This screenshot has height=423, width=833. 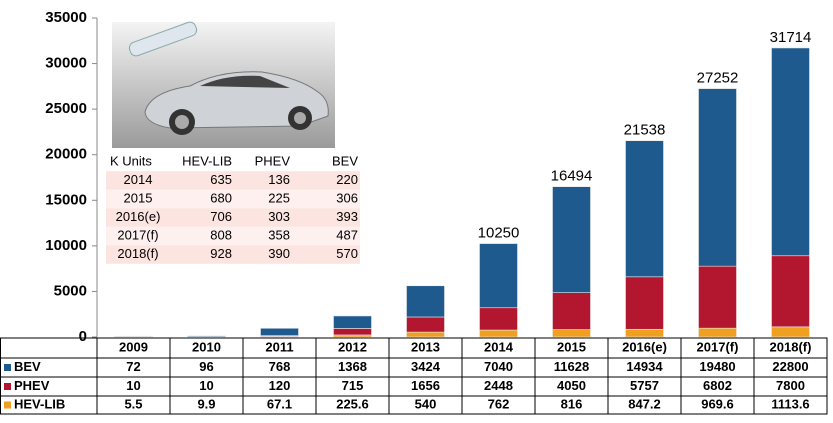 I want to click on x-tick-label: 2015, so click(x=571, y=346).